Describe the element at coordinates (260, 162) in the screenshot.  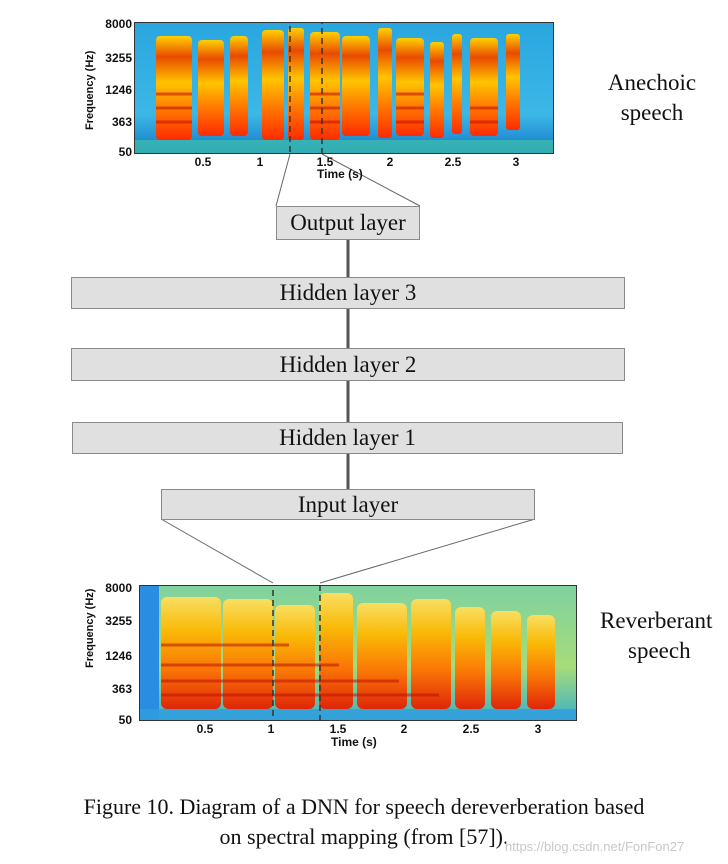
I see `top-xtick: 1` at that location.